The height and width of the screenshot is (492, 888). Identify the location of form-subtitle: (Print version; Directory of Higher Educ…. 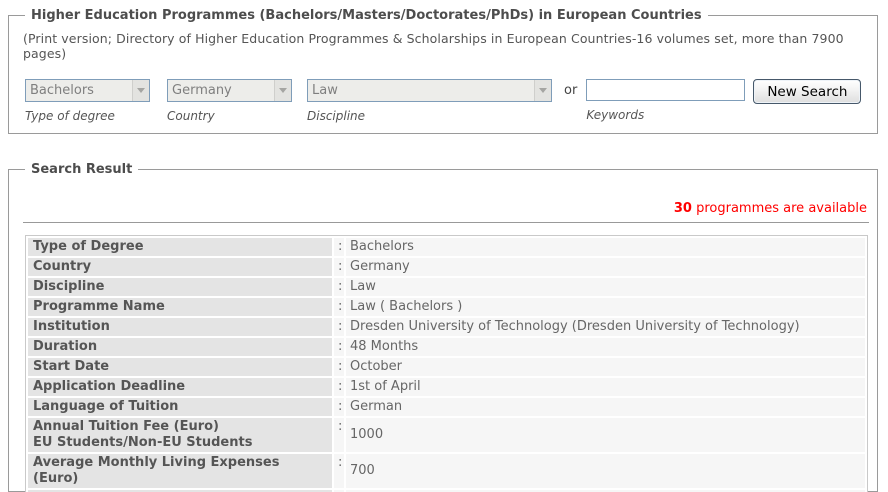
(433, 46).